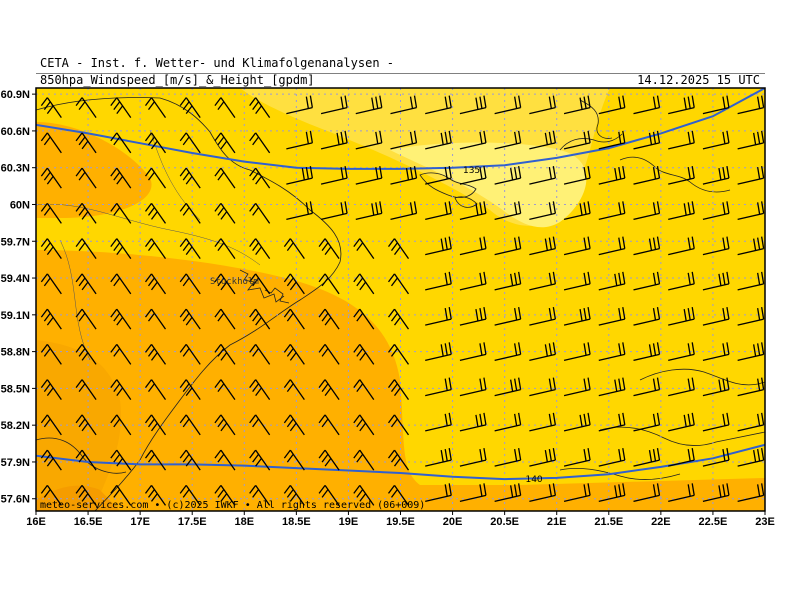 The height and width of the screenshot is (600, 800). Describe the element at coordinates (765, 522) in the screenshot. I see `lon-label: 23E` at that location.